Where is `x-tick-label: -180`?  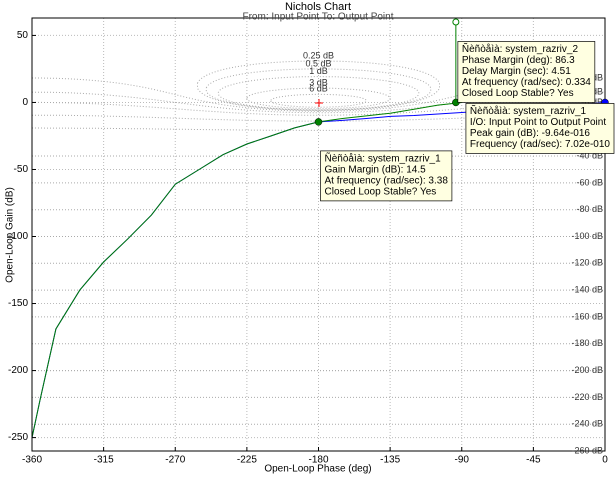 x-tick-label: -180 is located at coordinates (318, 460).